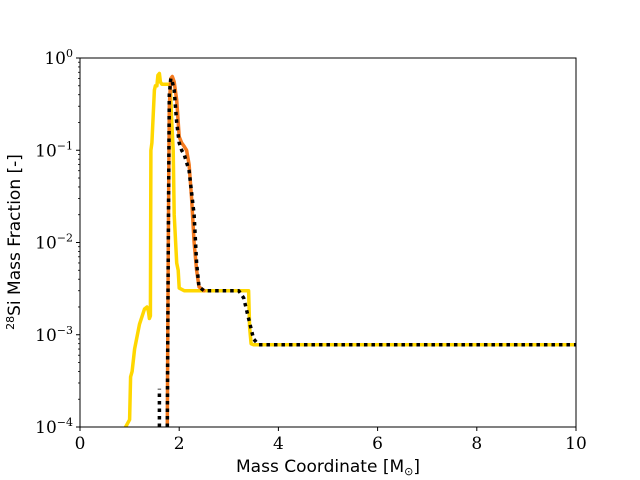 This screenshot has height=480, width=640. I want to click on x-tick-label: 6, so click(377, 444).